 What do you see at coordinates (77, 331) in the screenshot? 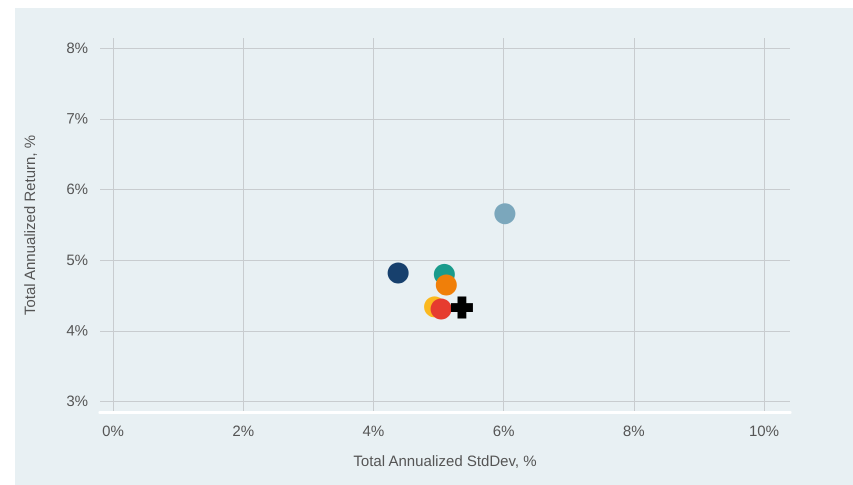
I see `y-tick-label: 4%` at bounding box center [77, 331].